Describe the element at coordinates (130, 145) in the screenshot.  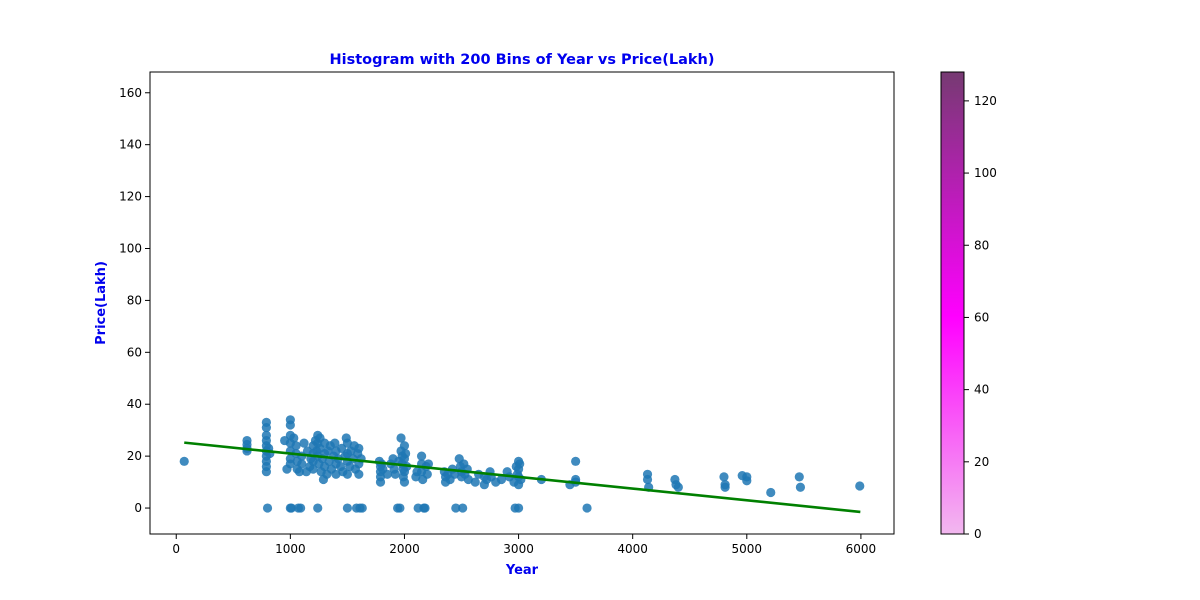
I see `y-tick-label: 140` at that location.